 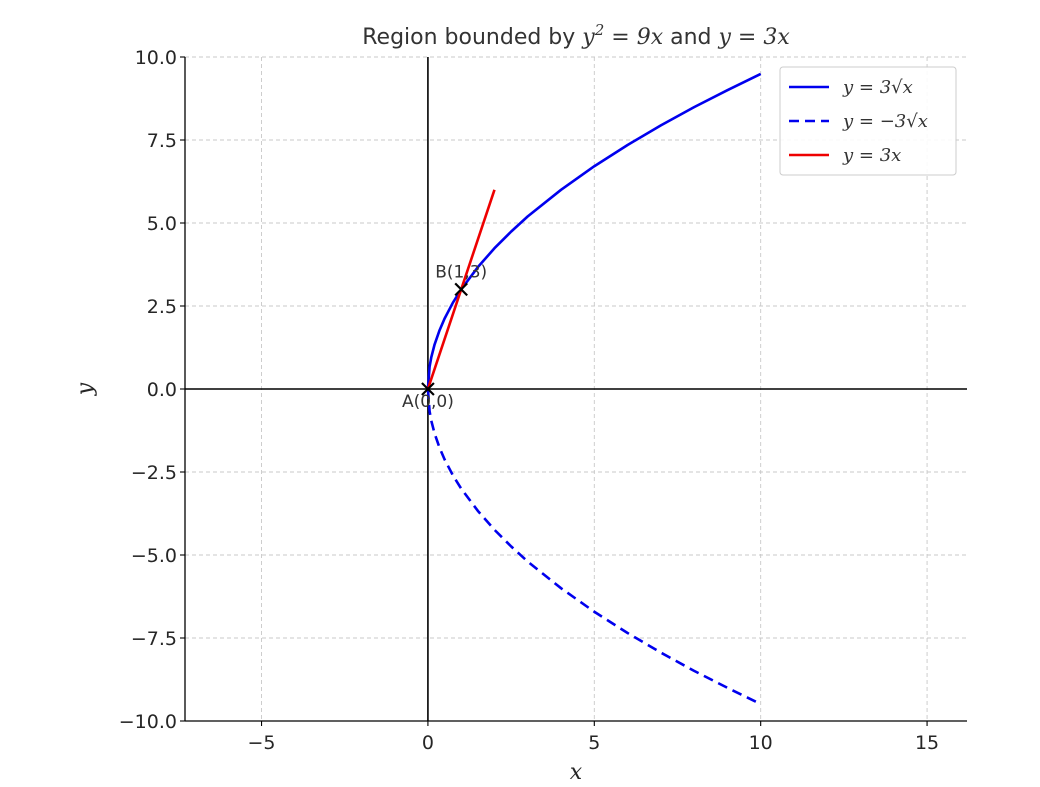 I want to click on title-sup: 2, so click(x=599, y=30).